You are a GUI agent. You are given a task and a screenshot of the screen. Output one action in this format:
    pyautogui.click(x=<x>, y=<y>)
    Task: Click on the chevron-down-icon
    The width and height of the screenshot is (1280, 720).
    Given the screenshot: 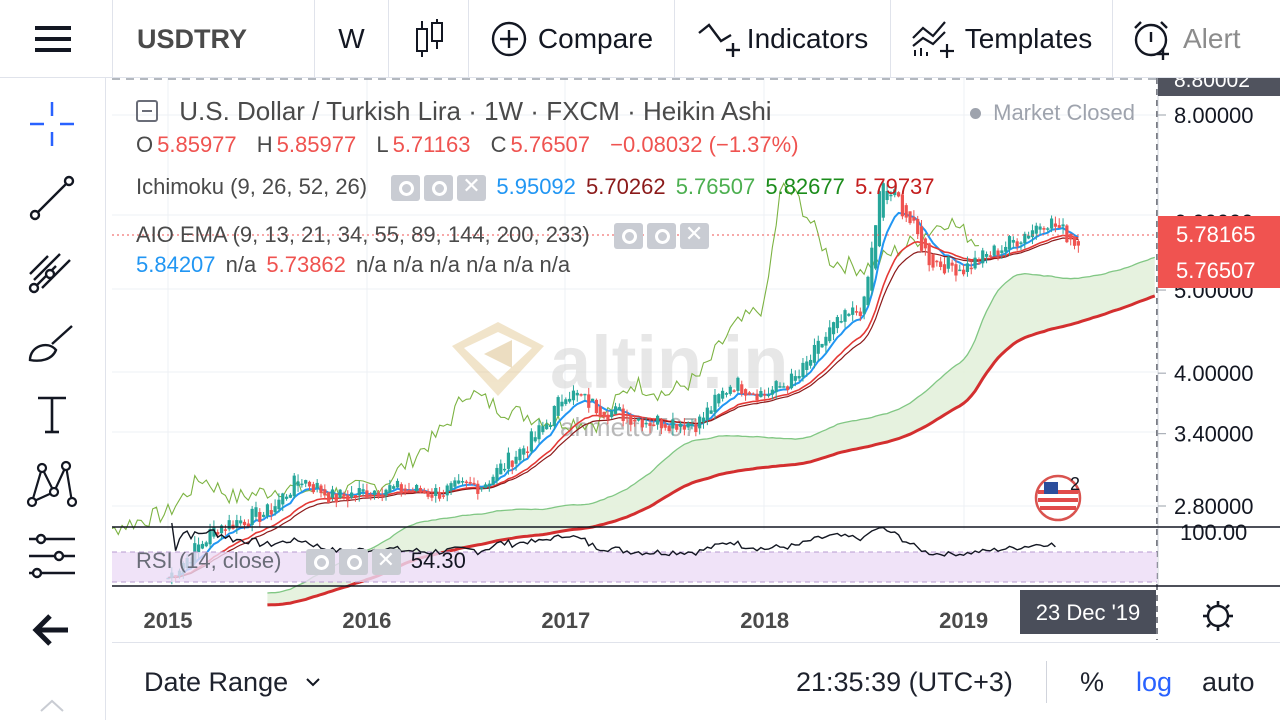 What is the action you would take?
    pyautogui.click(x=312, y=682)
    